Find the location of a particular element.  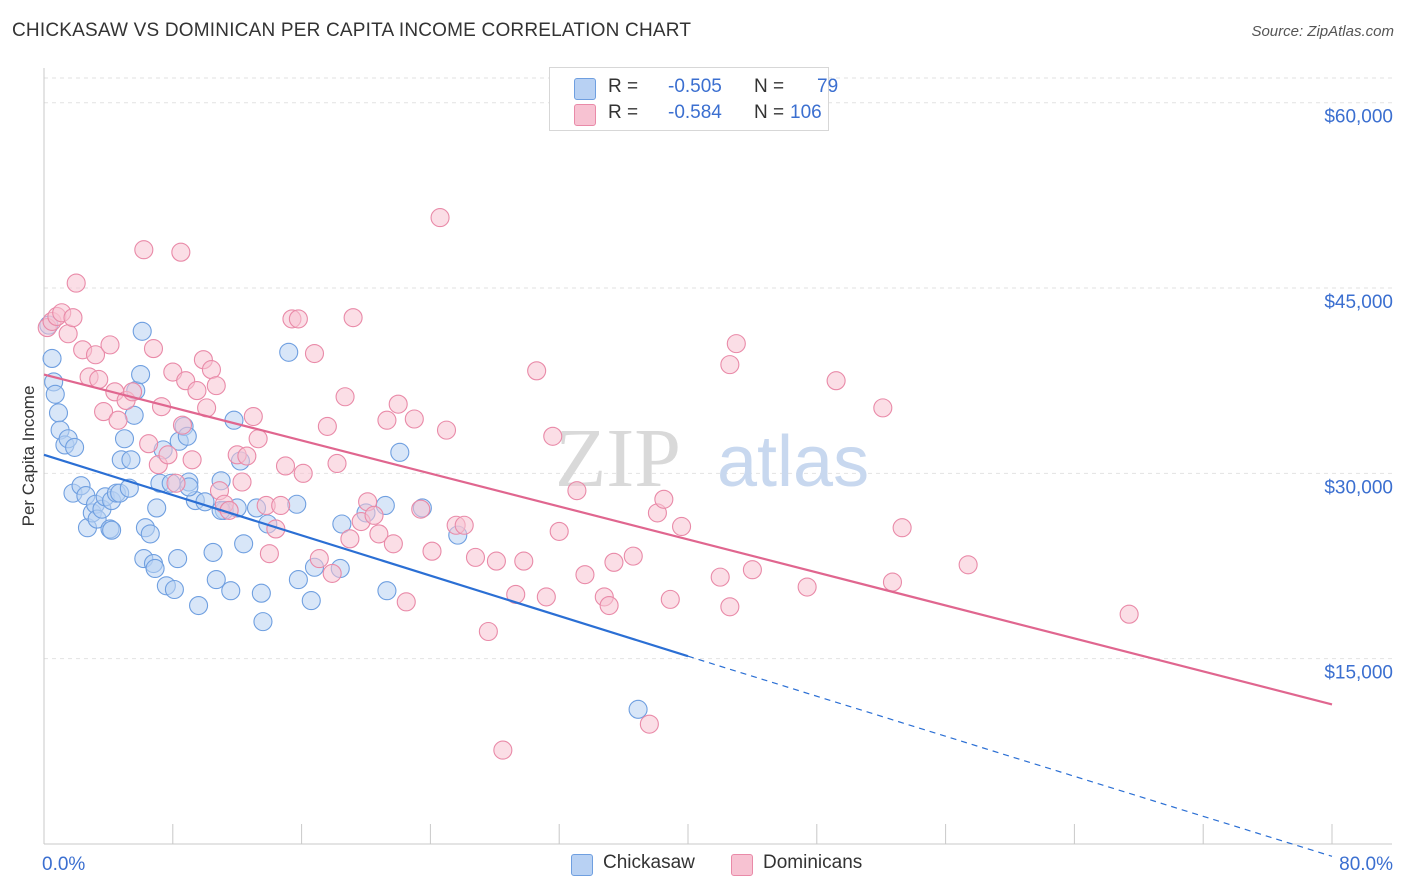

chickasaw-label: Chickasaw is located at coordinates (649, 862).